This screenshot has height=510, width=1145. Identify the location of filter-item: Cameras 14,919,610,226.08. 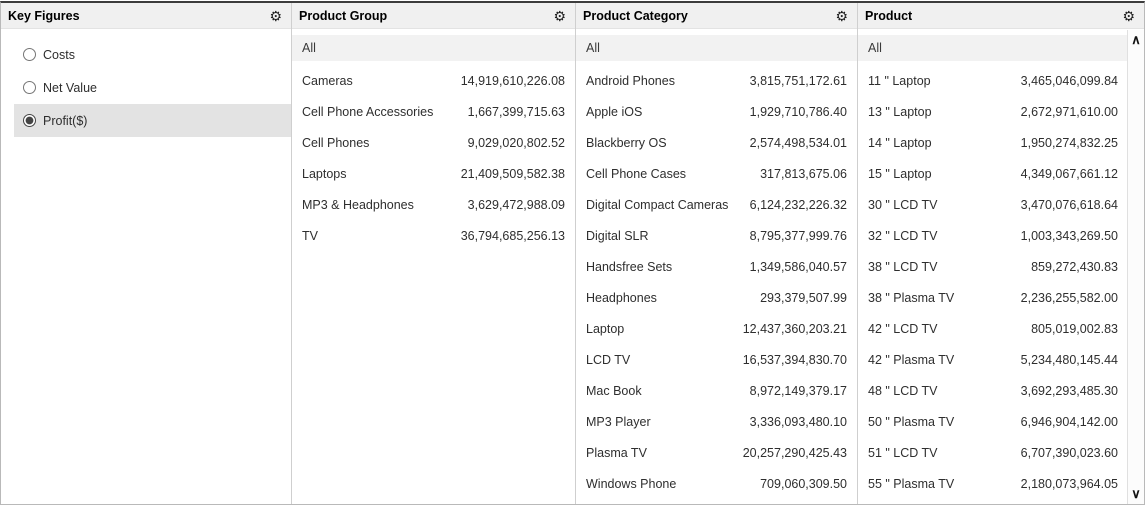
(433, 80).